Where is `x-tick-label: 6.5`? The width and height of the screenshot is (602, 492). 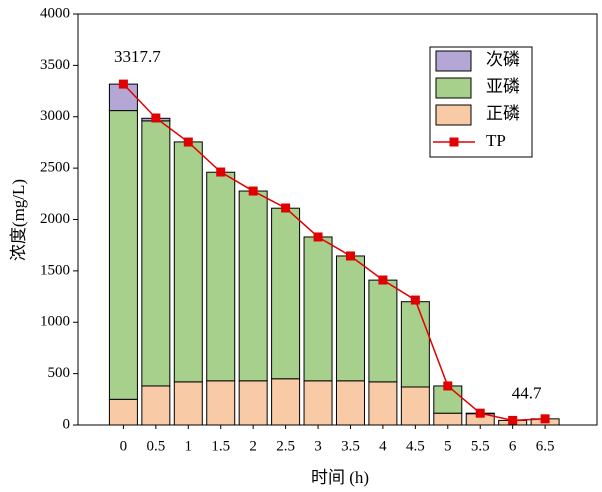
x-tick-label: 6.5 is located at coordinates (545, 446).